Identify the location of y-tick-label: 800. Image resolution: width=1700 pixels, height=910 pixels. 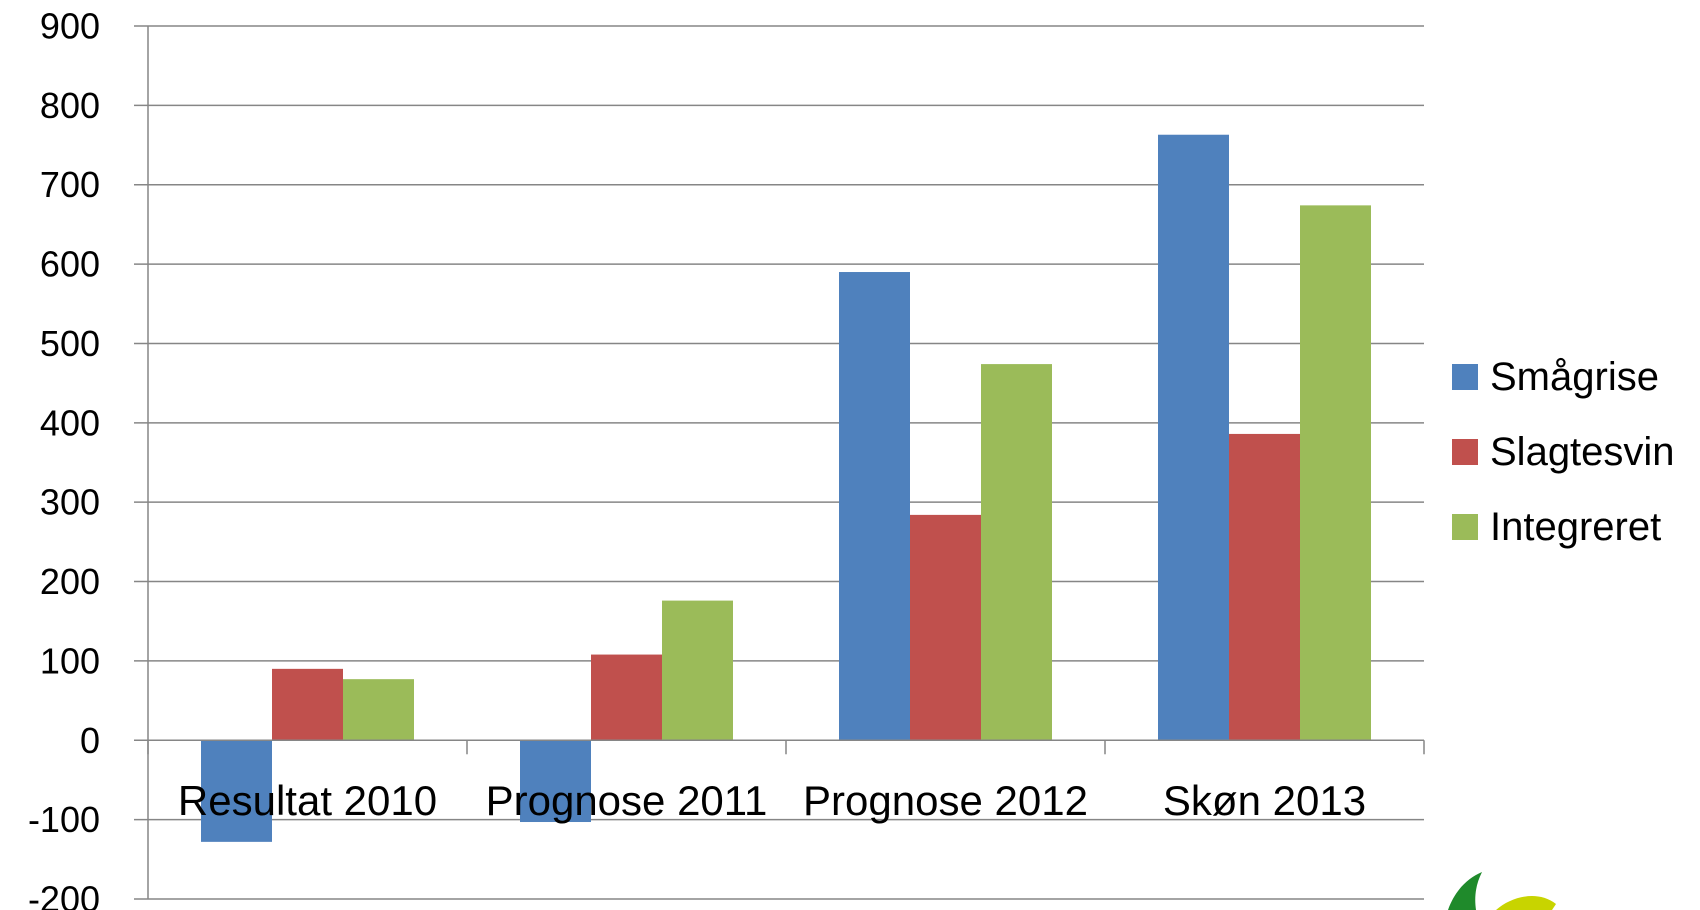
(70, 105).